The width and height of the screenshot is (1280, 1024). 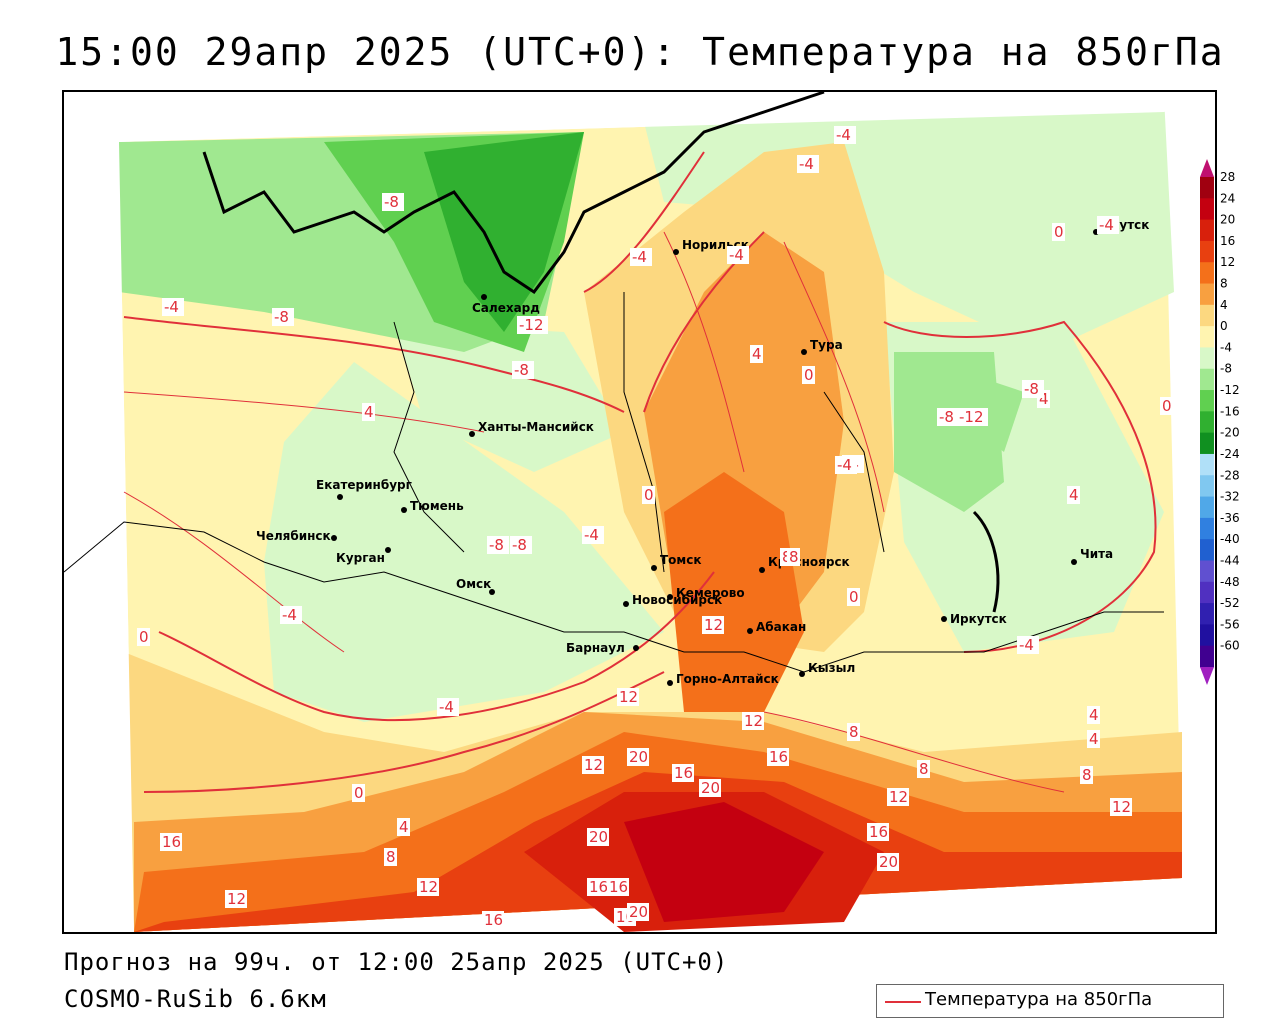 What do you see at coordinates (641, 257) in the screenshot?
I see `isoline-label: -4` at bounding box center [641, 257].